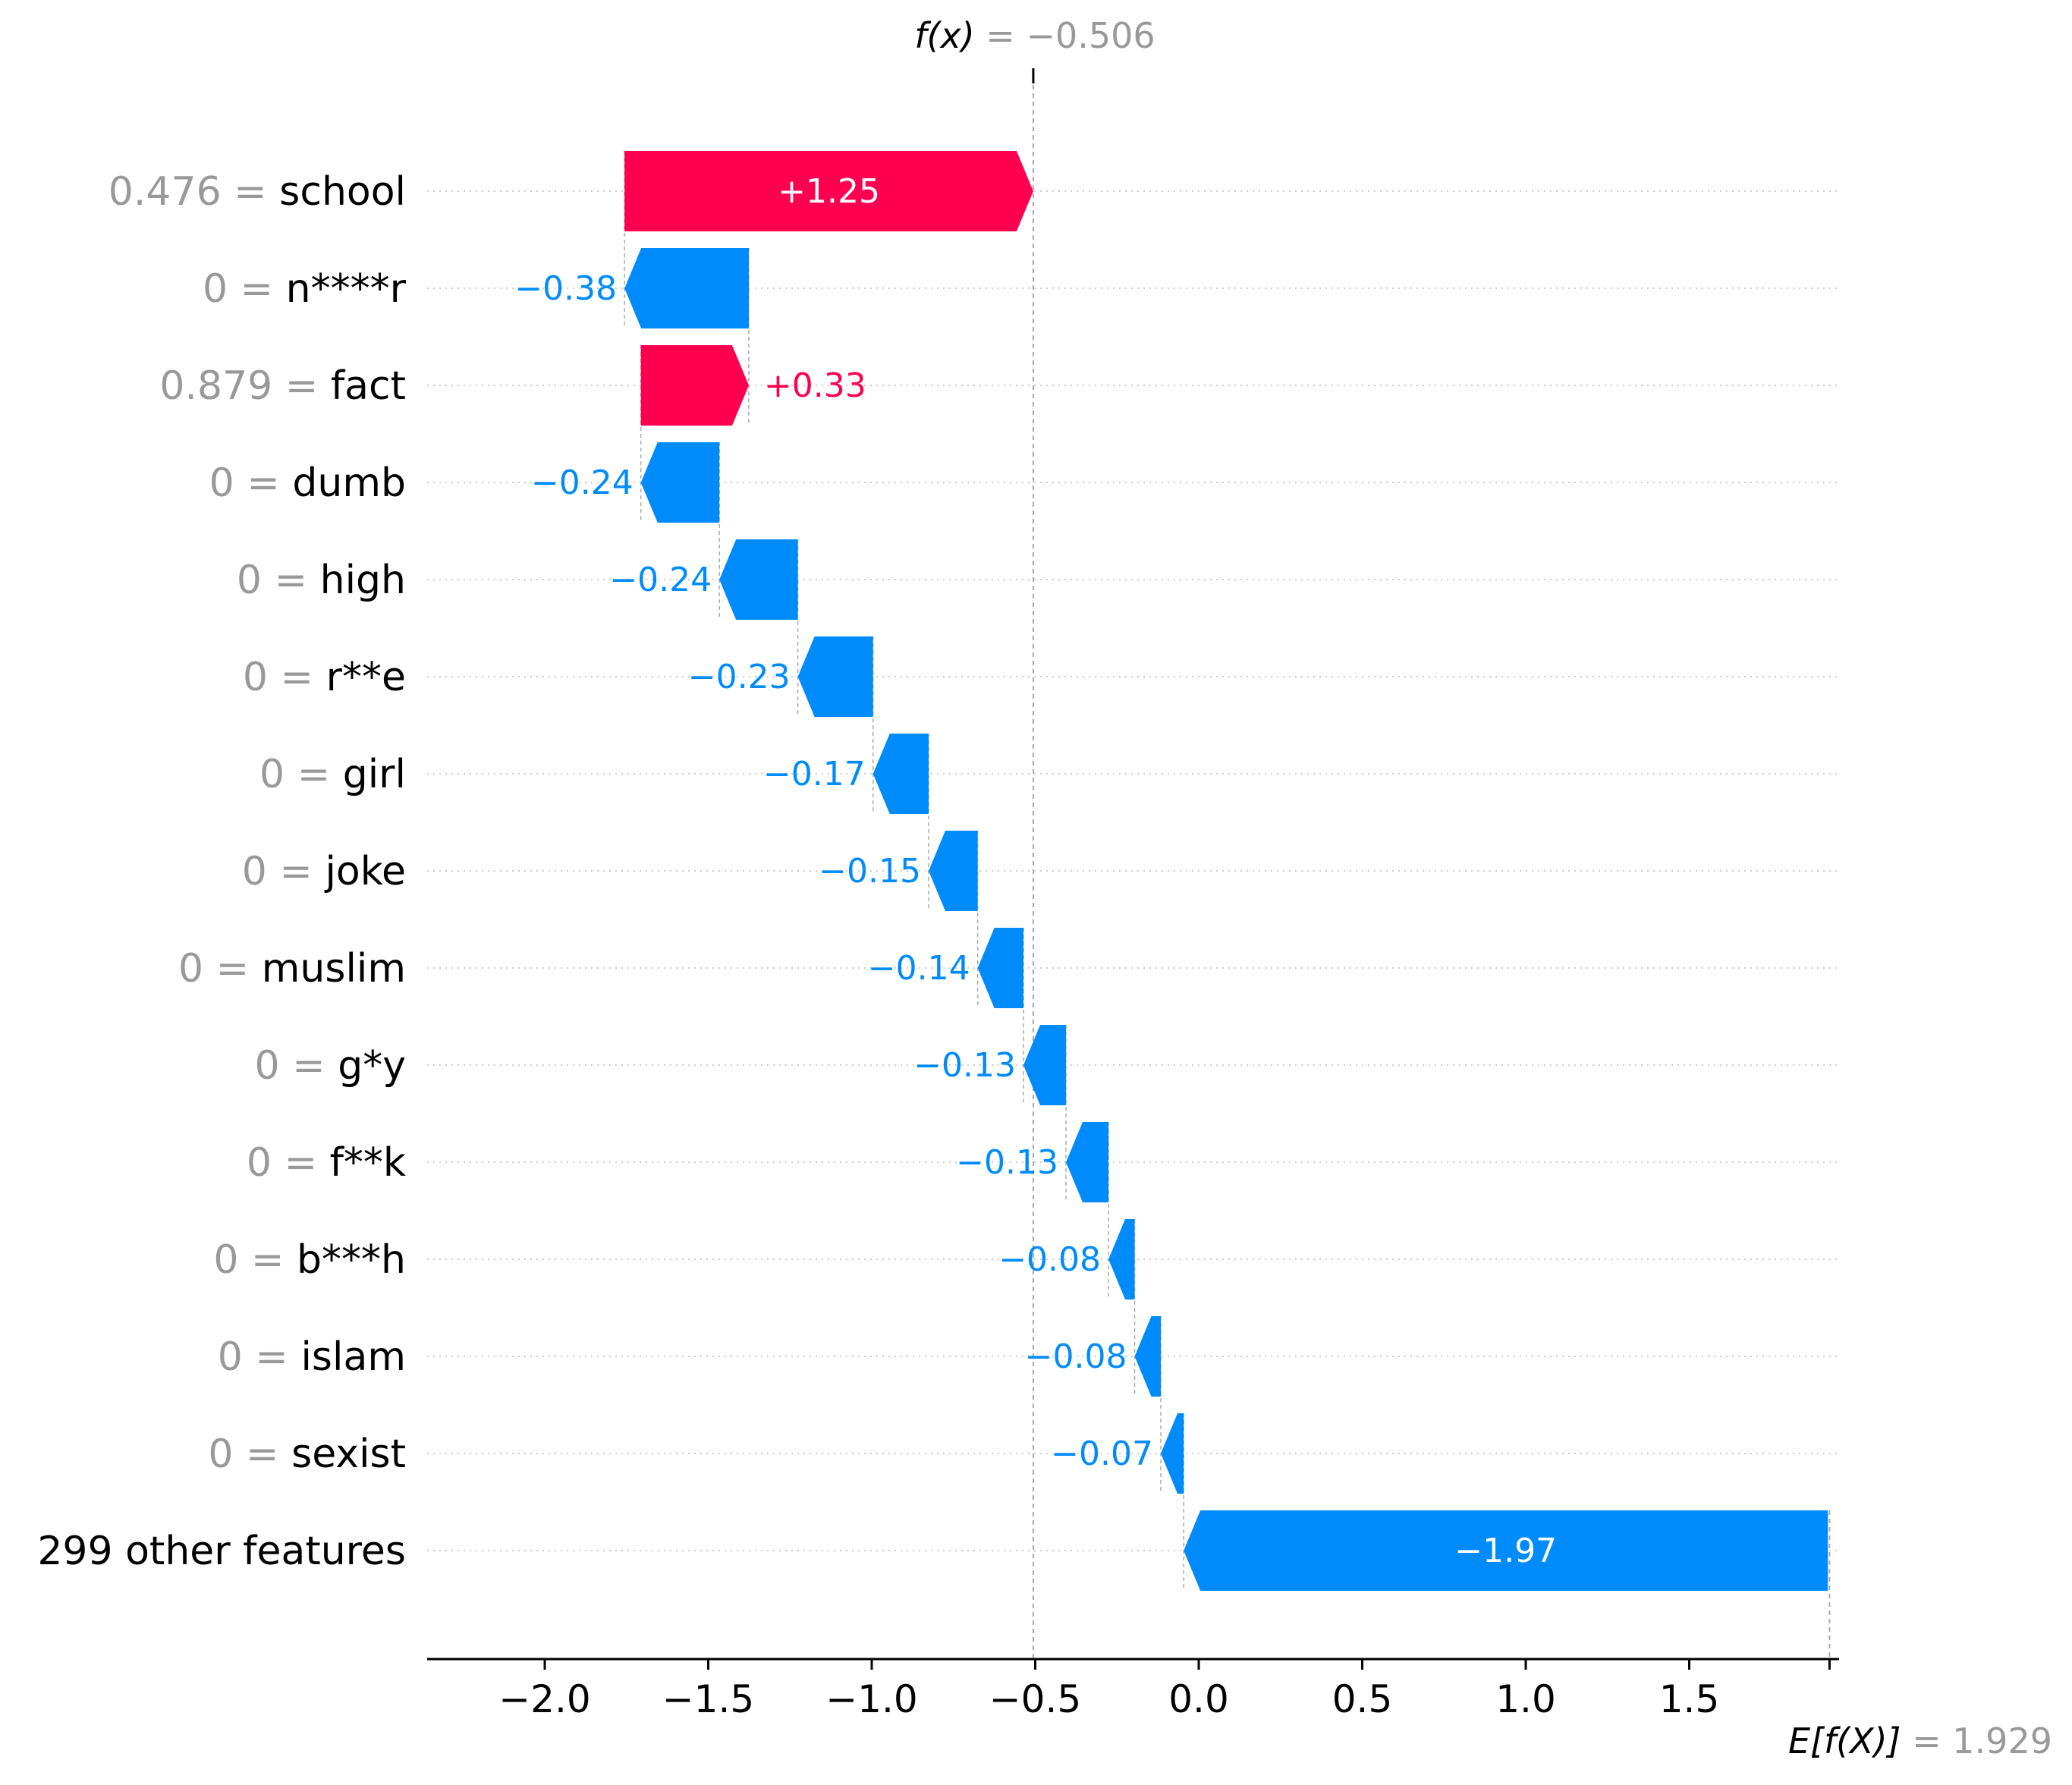  Describe the element at coordinates (1076, 1356) in the screenshot. I see `contribution-label-13: −0.08` at that location.